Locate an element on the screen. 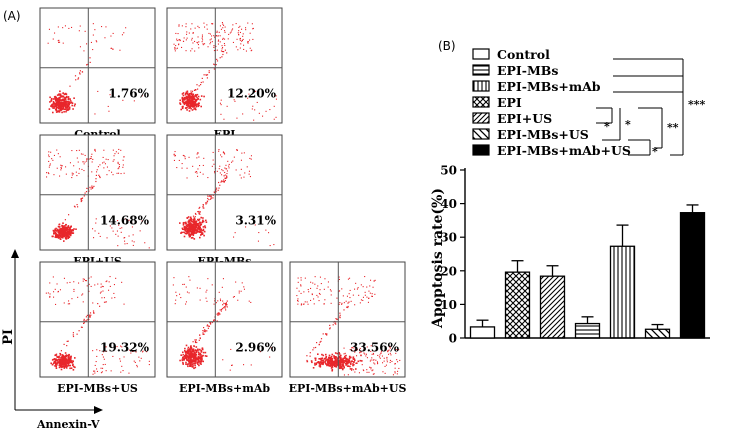 The height and width of the screenshot is (433, 730). y-tick-label: 10 is located at coordinates (448, 305).